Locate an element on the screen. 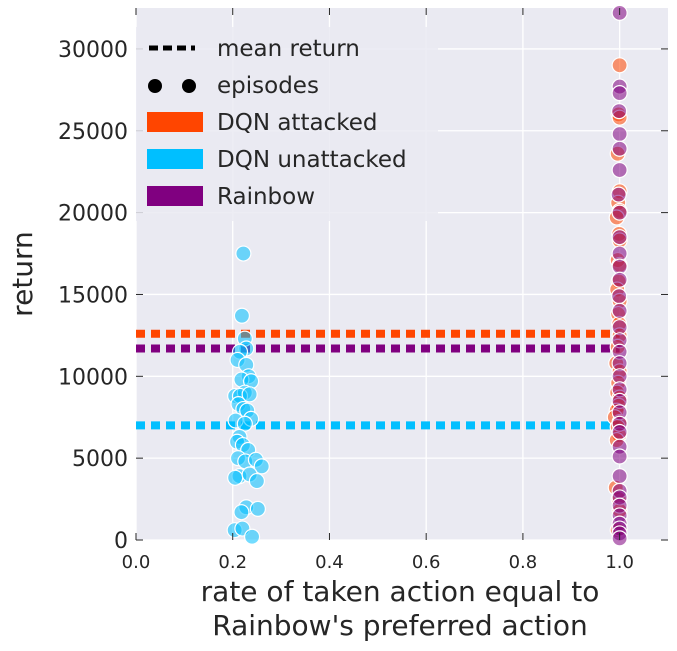  y-tick-label: 30000 is located at coordinates (93, 50).